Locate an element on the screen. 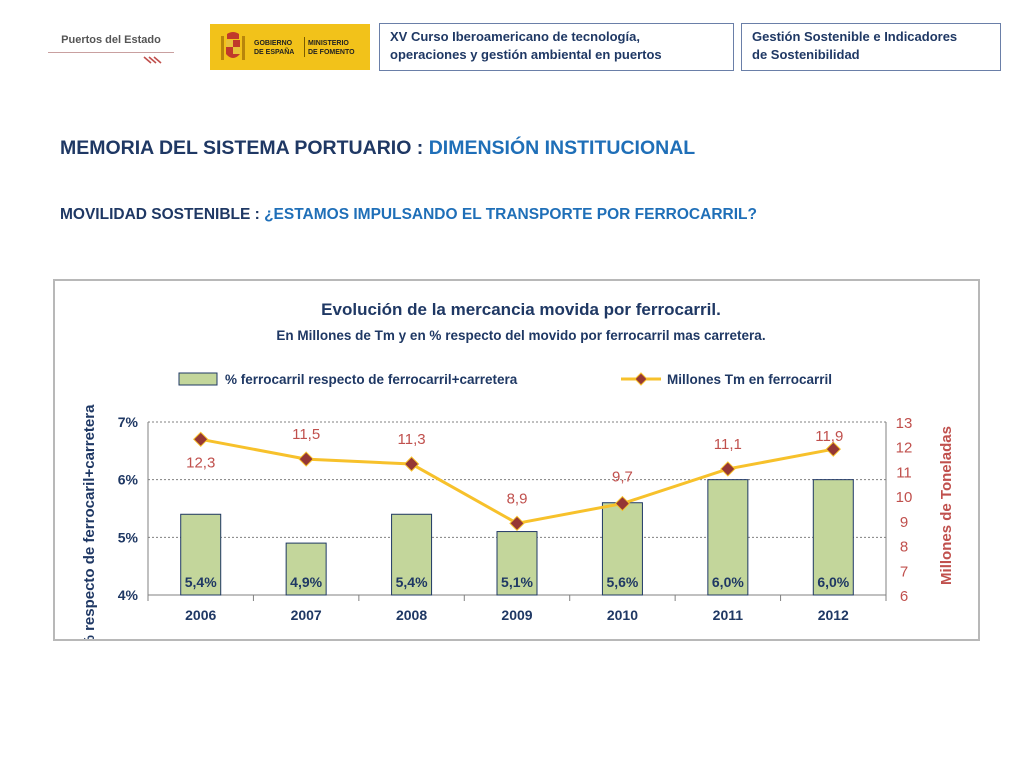 This screenshot has height=768, width=1024. y-tick-label: 6% is located at coordinates (128, 480).